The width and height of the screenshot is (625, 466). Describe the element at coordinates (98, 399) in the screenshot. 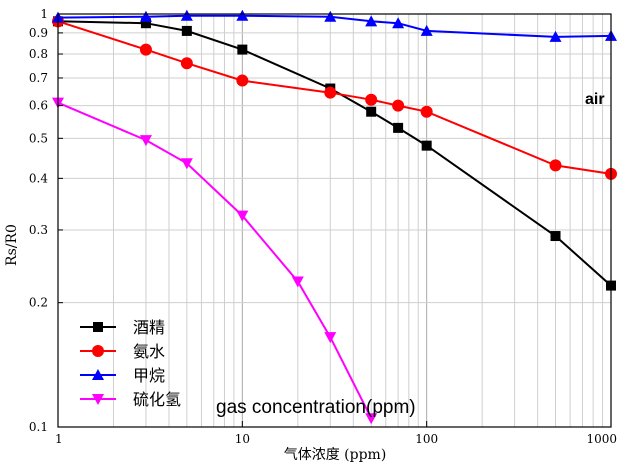

I see `legend-marker-triangle-down` at that location.